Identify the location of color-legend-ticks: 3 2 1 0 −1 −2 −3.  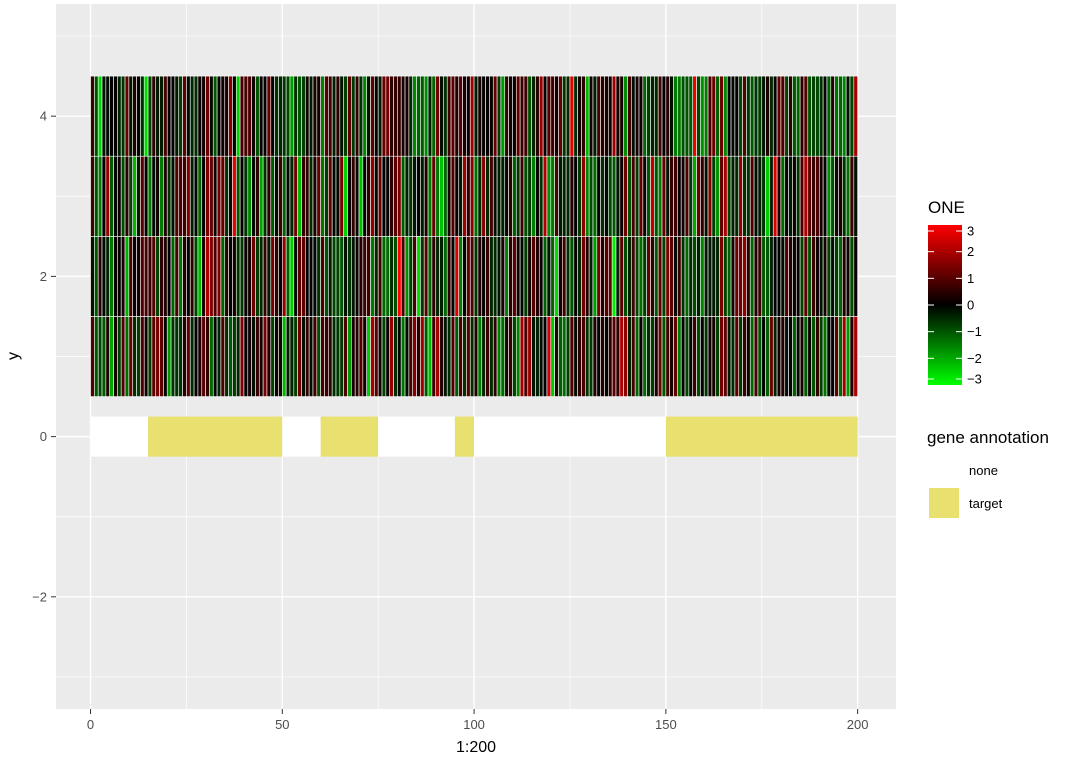
(955, 305).